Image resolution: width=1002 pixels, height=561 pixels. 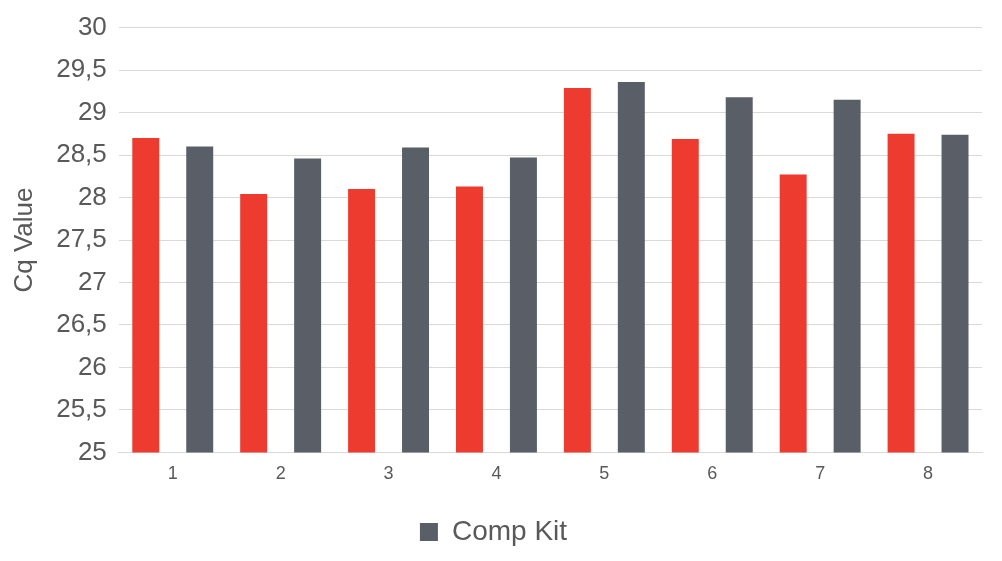 What do you see at coordinates (928, 473) in the screenshot?
I see `x-tick-label: 8` at bounding box center [928, 473].